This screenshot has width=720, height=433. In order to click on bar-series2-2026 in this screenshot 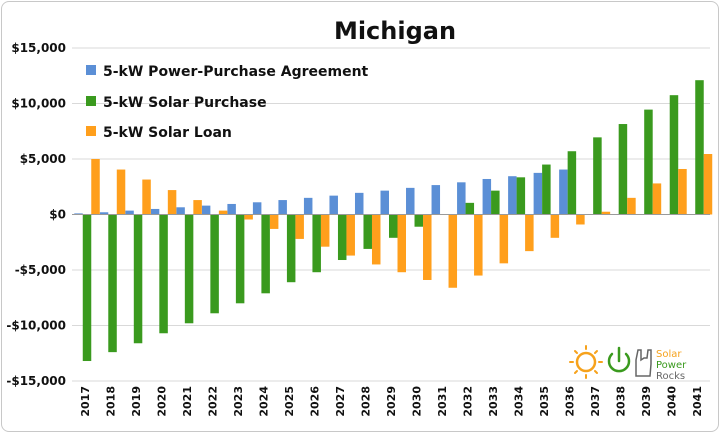, I will do `click(325, 230)`.